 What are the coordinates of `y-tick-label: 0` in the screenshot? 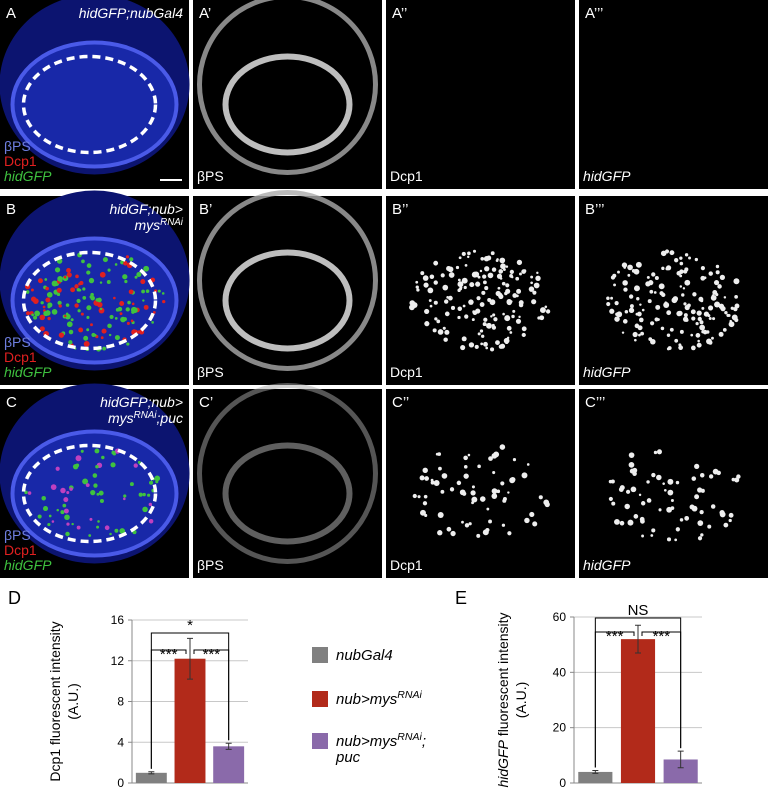 It's located at (562, 783).